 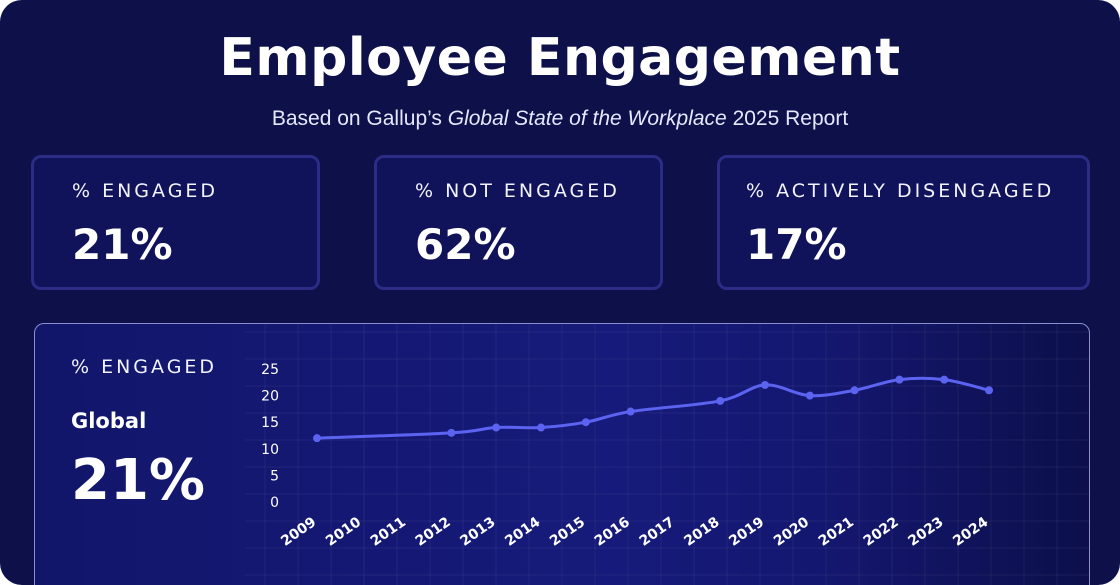 I want to click on x-tick-label: 2015, so click(x=567, y=531).